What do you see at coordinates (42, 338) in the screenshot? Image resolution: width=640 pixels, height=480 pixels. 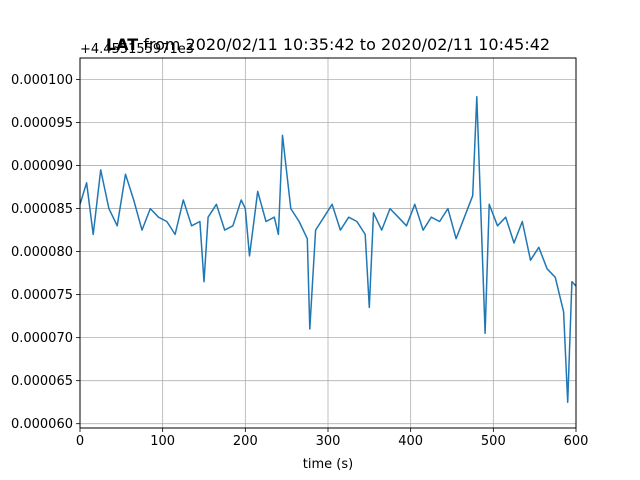 I see `y-tick-label: 0.000070` at bounding box center [42, 338].